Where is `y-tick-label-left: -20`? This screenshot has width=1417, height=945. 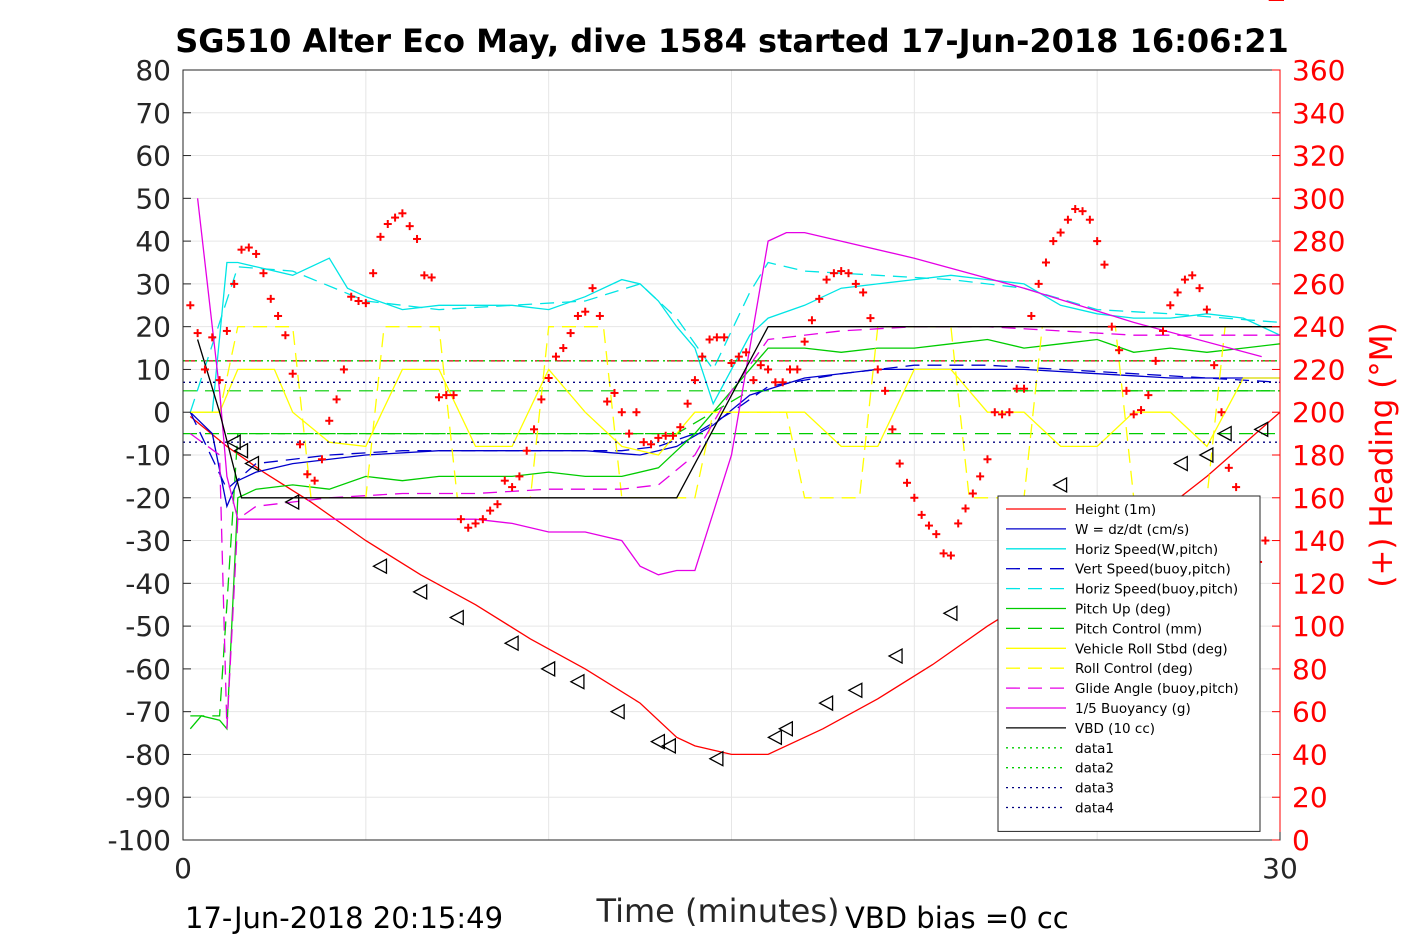 y-tick-label-left: -20 is located at coordinates (148, 498).